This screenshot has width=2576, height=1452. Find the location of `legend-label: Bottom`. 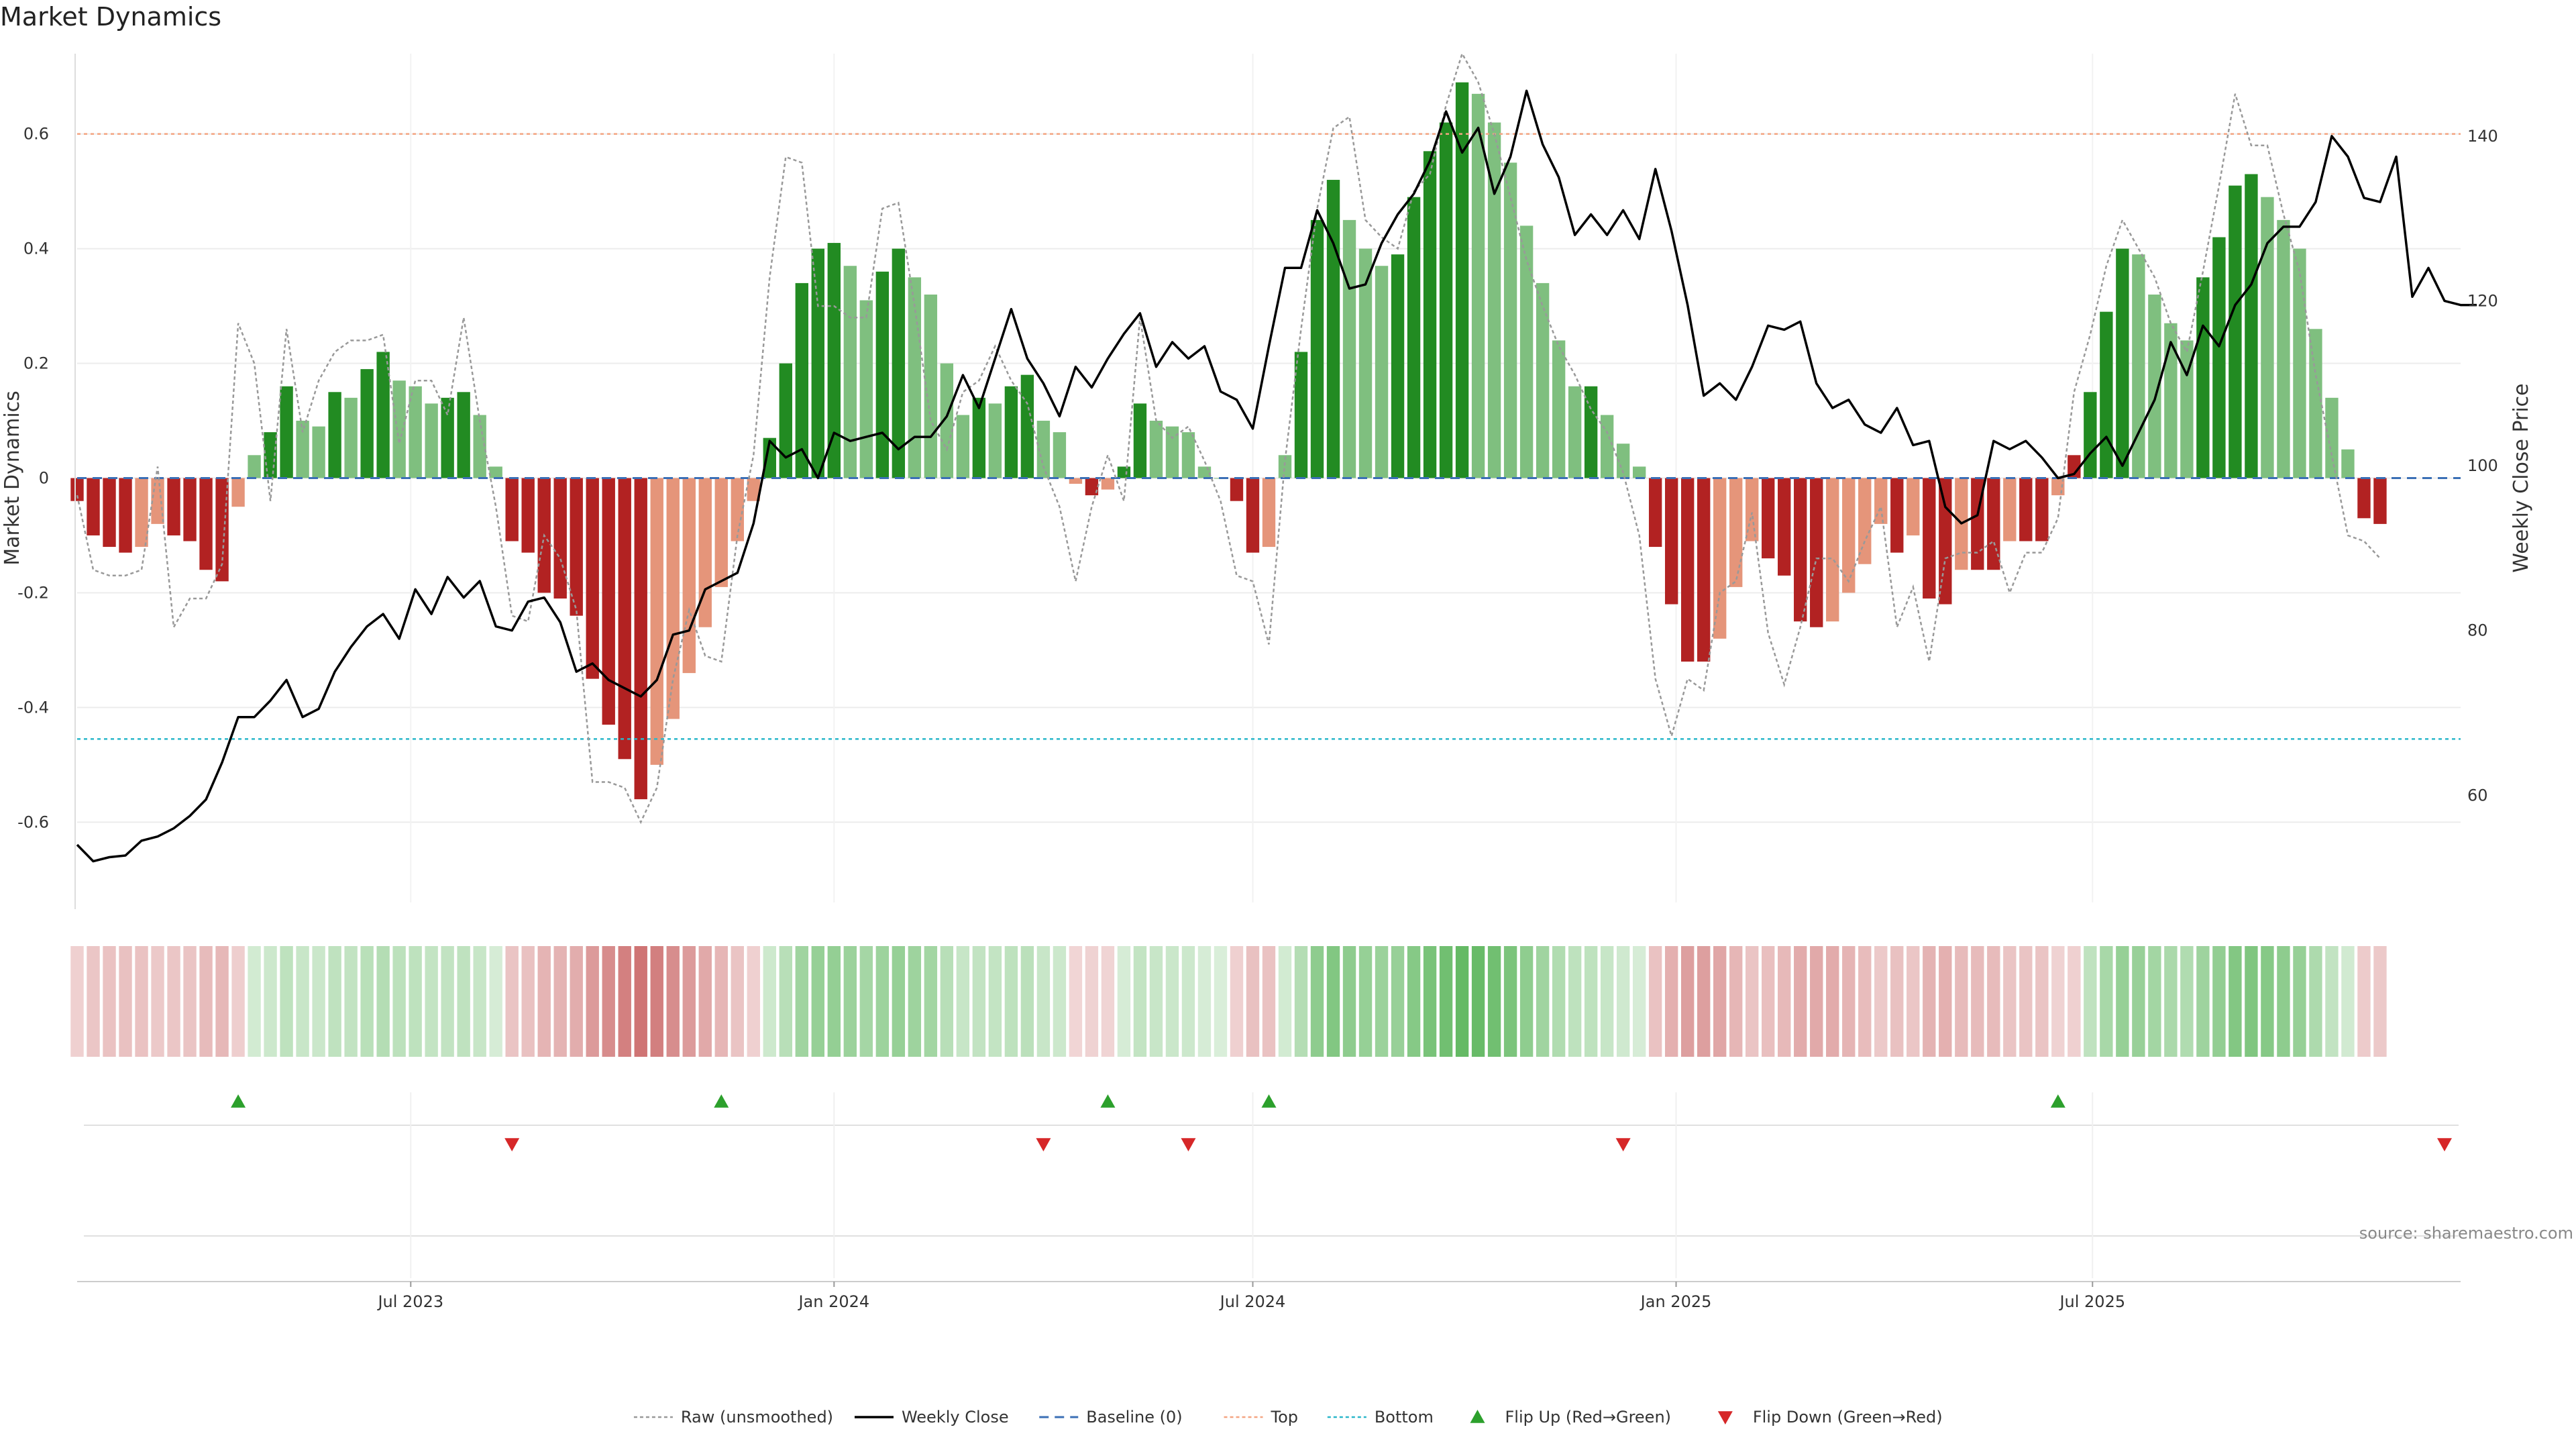

legend-label: Bottom is located at coordinates (1404, 1418).